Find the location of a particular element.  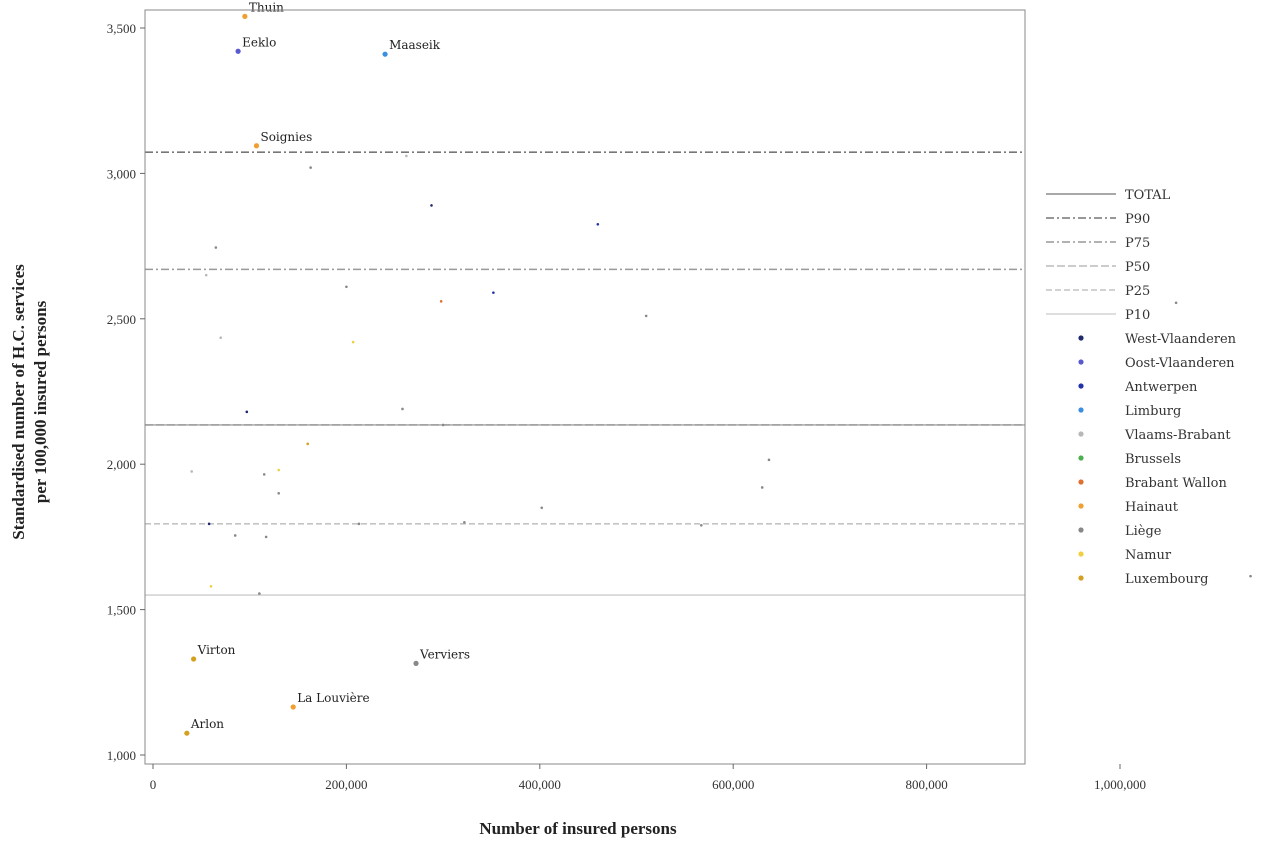

point-label: Arlon is located at coordinates (207, 724).